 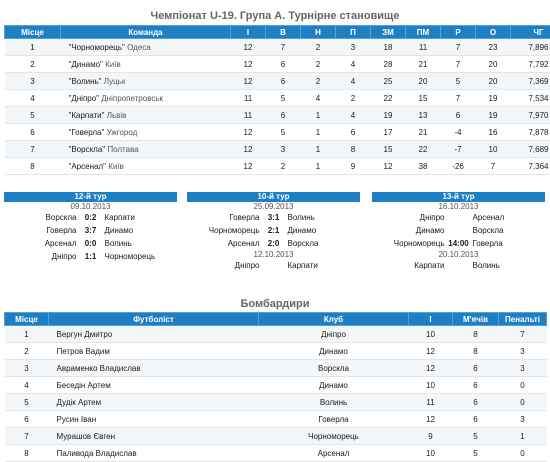 What do you see at coordinates (27, 402) in the screenshot?
I see `scorer-cell-place: 5` at bounding box center [27, 402].